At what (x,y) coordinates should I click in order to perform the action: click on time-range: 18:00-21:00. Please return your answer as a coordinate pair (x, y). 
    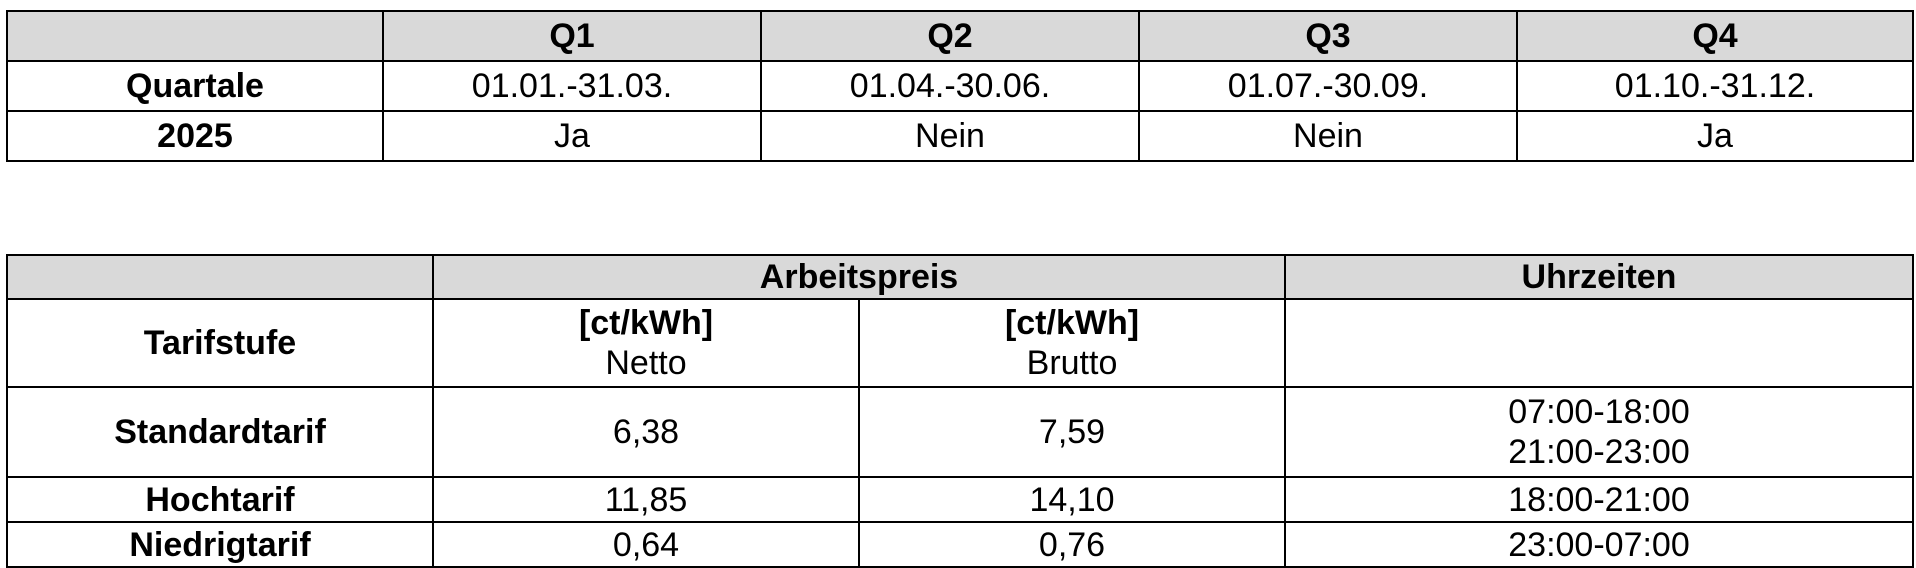
    Looking at the image, I should click on (1599, 499).